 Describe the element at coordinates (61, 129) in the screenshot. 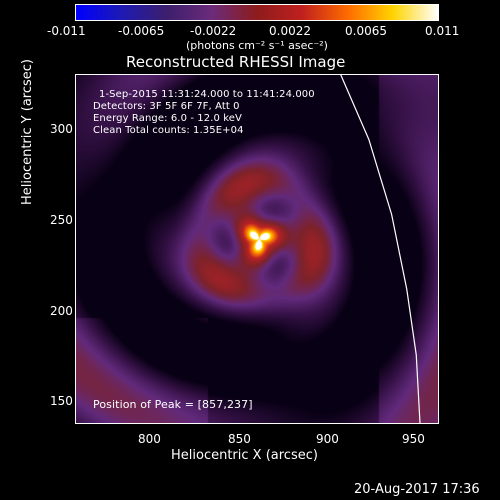

I see `y-tick-label: 300` at that location.